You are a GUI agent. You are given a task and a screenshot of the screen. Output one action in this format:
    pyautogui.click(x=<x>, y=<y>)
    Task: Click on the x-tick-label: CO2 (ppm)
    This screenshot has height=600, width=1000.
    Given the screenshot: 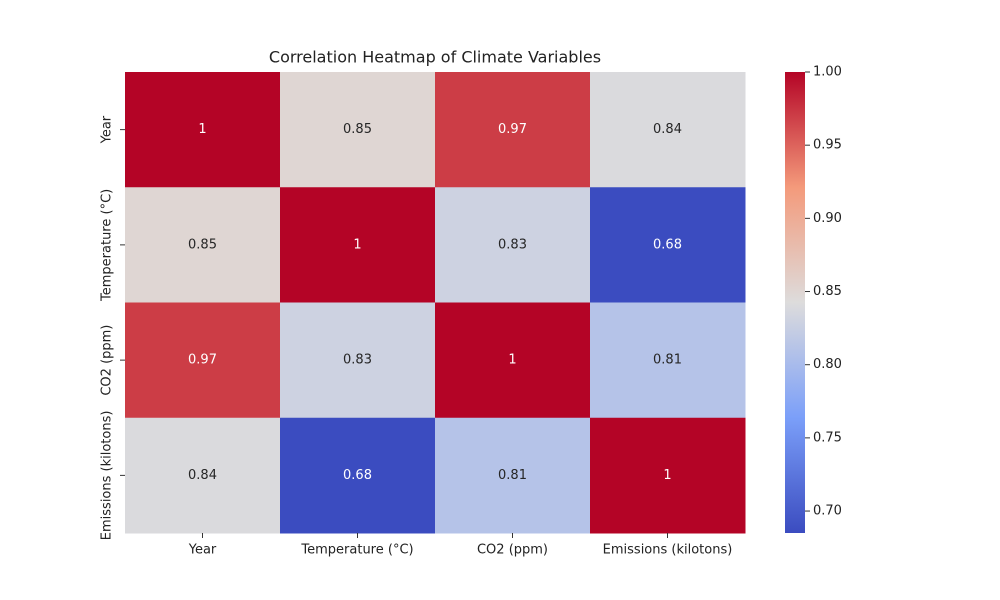 What is the action you would take?
    pyautogui.click(x=512, y=550)
    